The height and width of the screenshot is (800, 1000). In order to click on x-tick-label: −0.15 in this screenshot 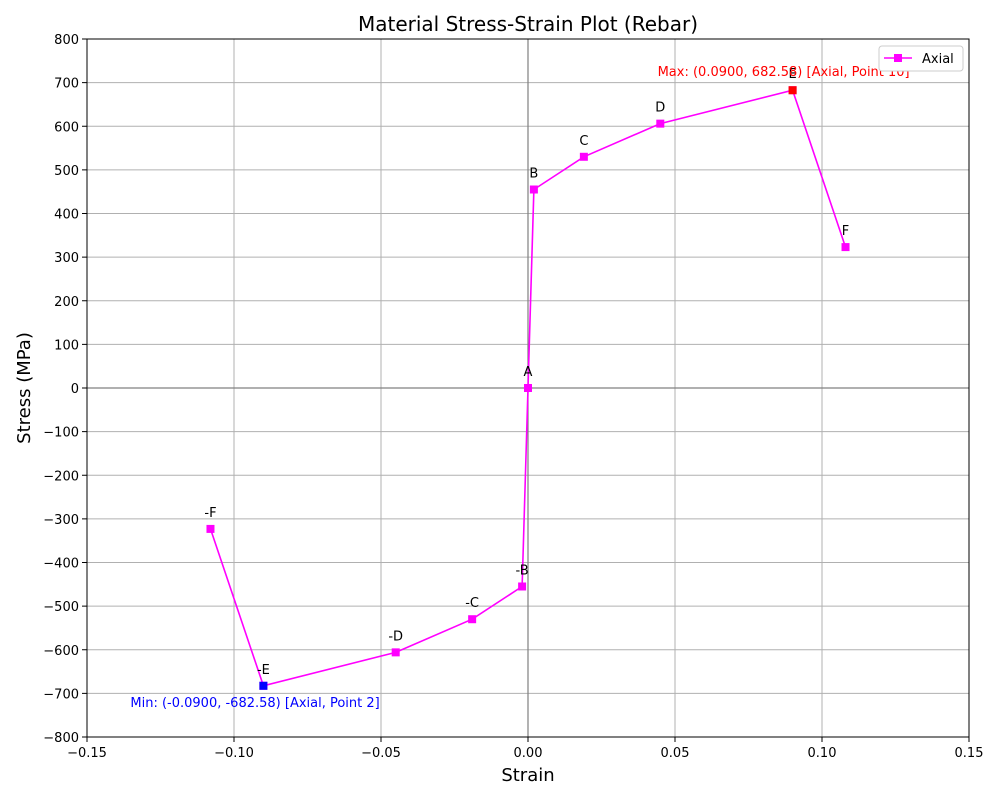, I will do `click(87, 753)`.